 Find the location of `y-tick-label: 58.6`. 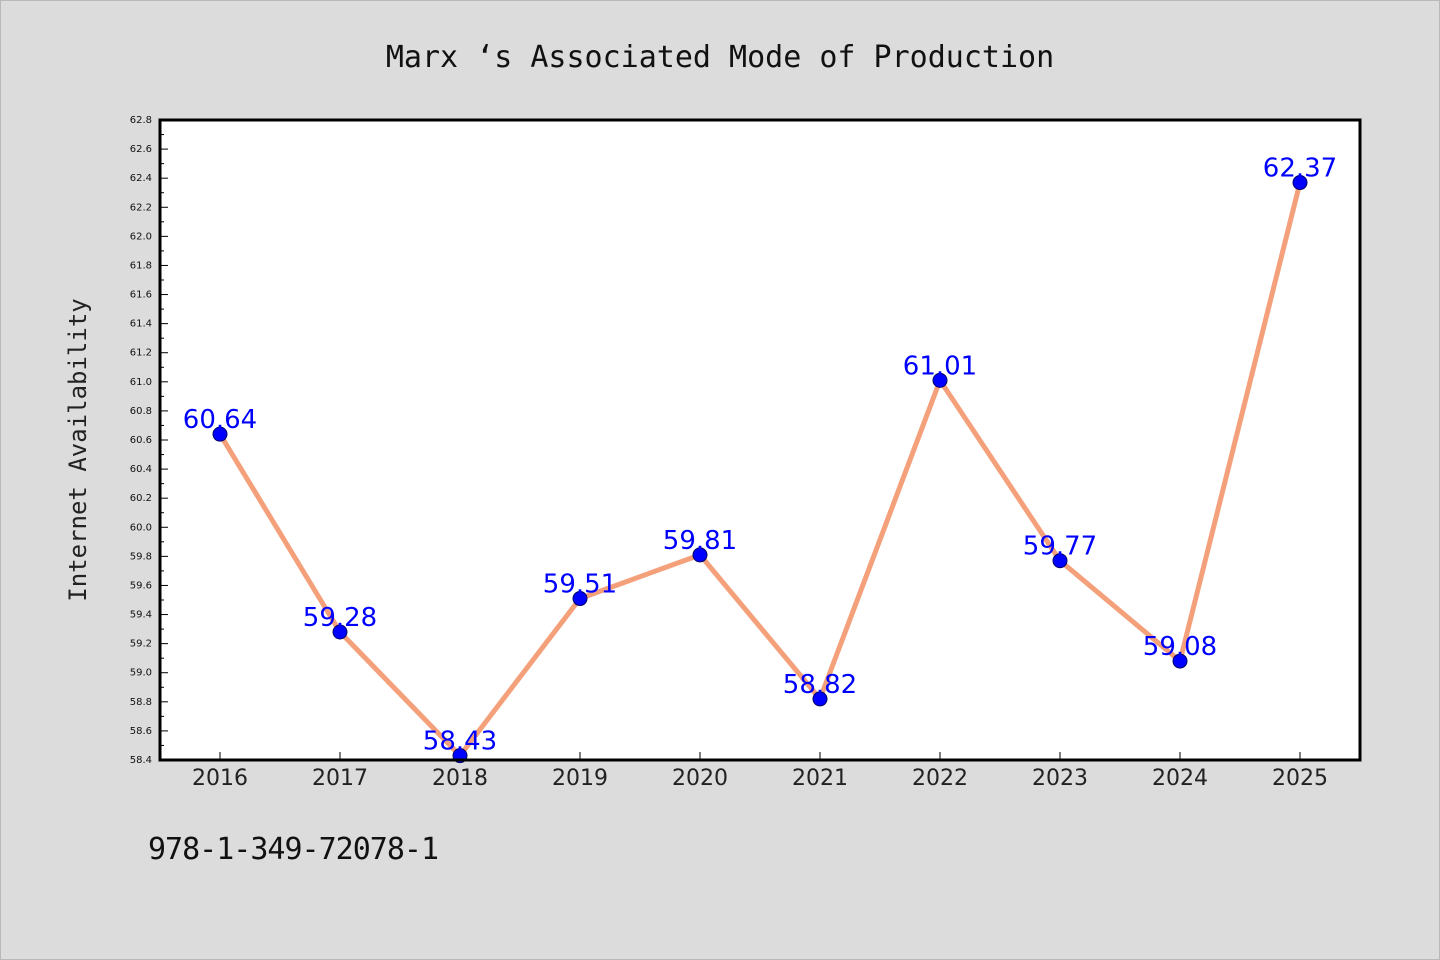

y-tick-label: 58.6 is located at coordinates (141, 731).